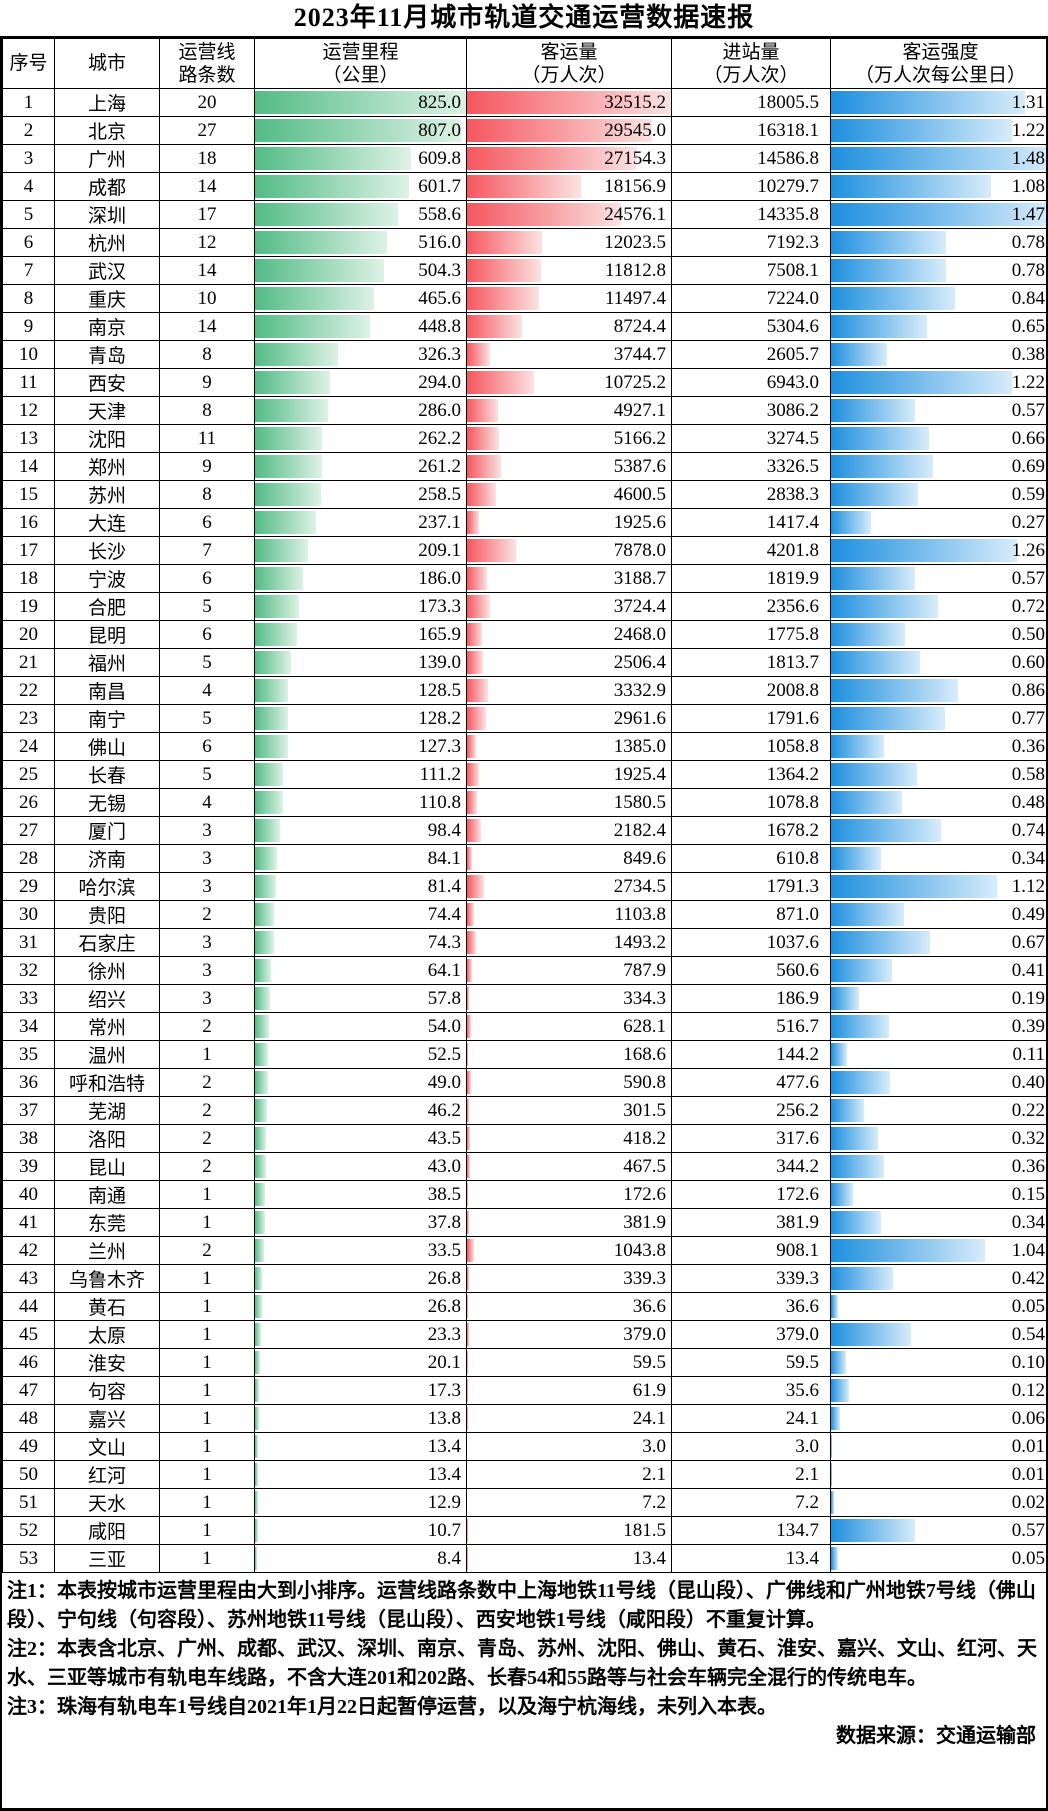 The height and width of the screenshot is (1811, 1048). I want to click on intensity-cell: 0.74, so click(938, 830).